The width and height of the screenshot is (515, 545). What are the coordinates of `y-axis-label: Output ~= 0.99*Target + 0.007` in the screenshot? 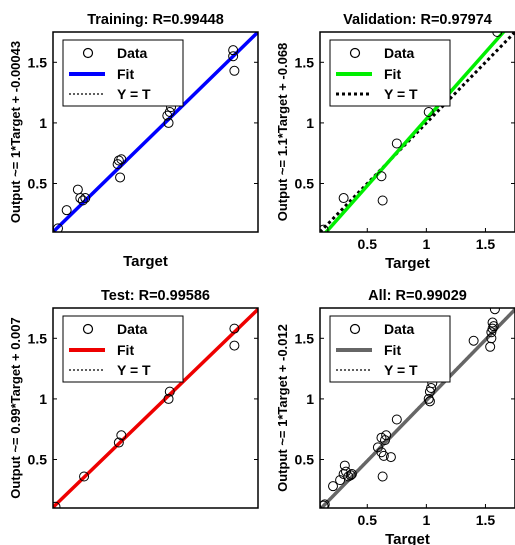 It's located at (15, 407).